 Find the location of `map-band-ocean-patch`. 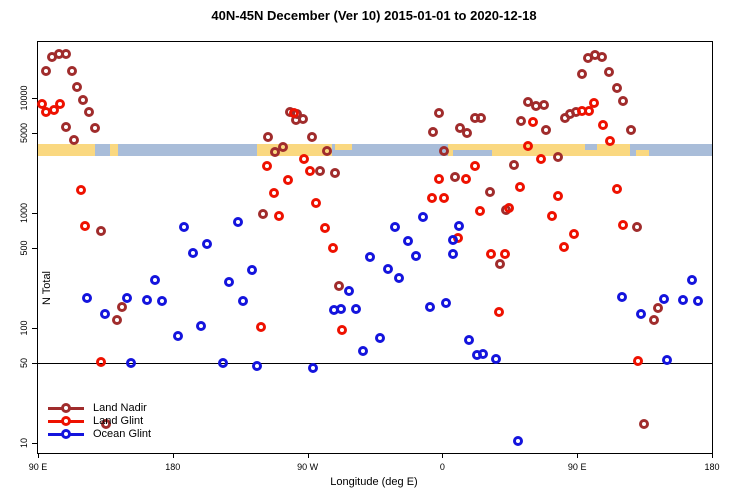

map-band-ocean-patch is located at coordinates (472, 153).